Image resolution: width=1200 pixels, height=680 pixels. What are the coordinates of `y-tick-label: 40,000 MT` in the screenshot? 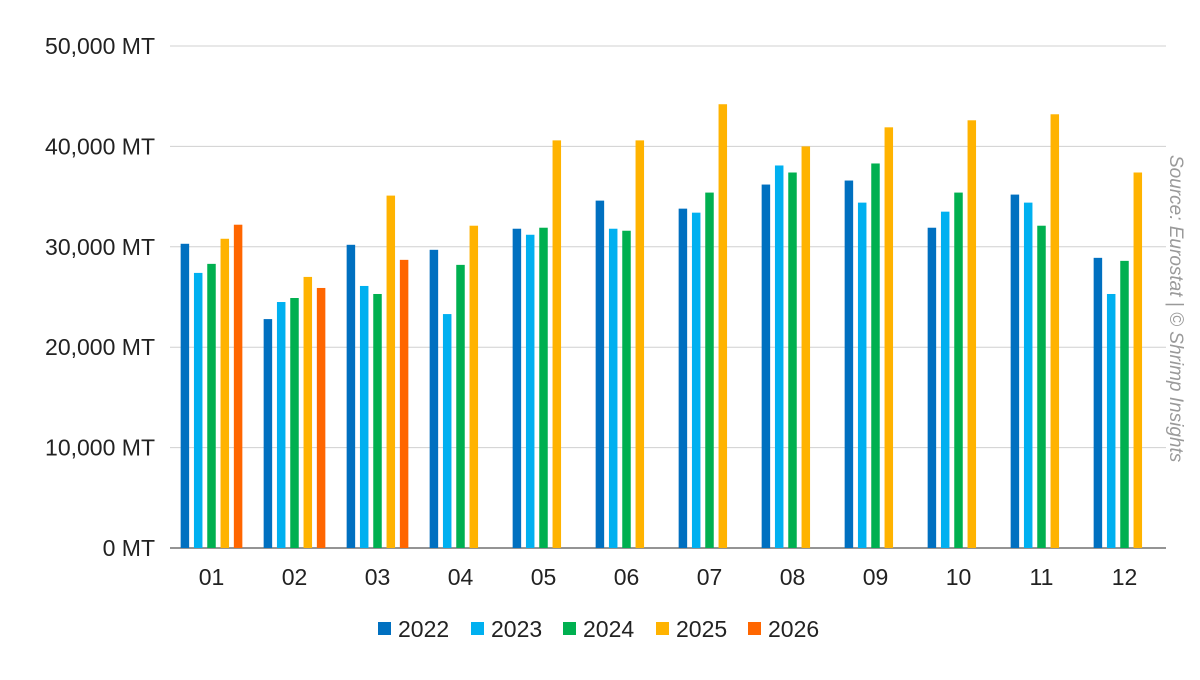 It's located at (100, 146).